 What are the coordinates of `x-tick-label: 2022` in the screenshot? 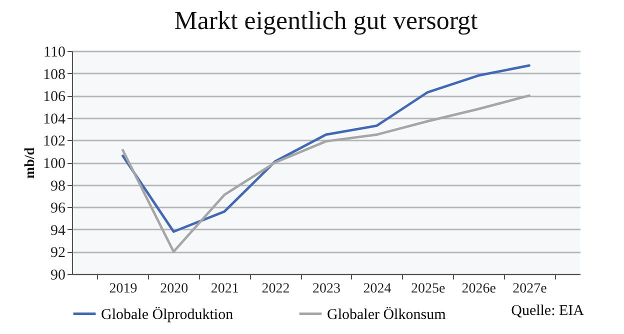 It's located at (276, 289).